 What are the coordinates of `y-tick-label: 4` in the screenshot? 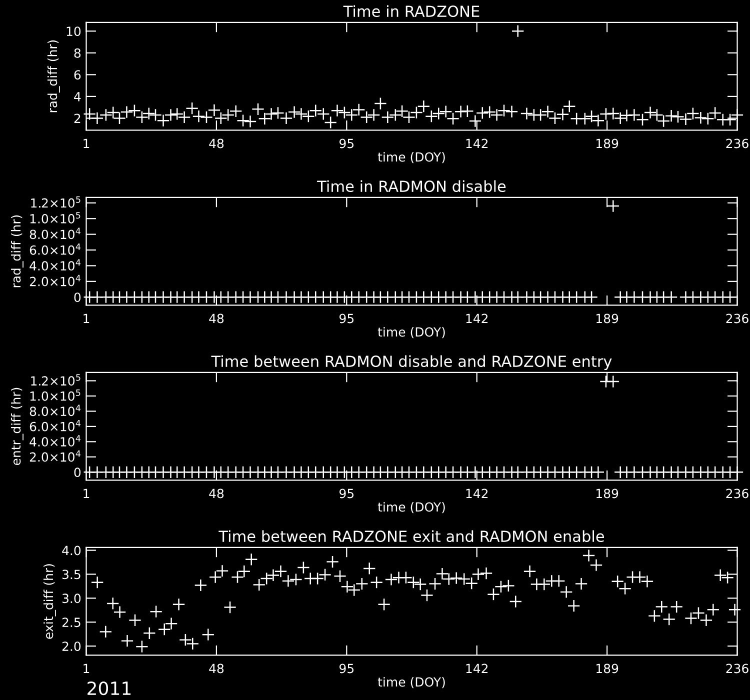 It's located at (77, 97).